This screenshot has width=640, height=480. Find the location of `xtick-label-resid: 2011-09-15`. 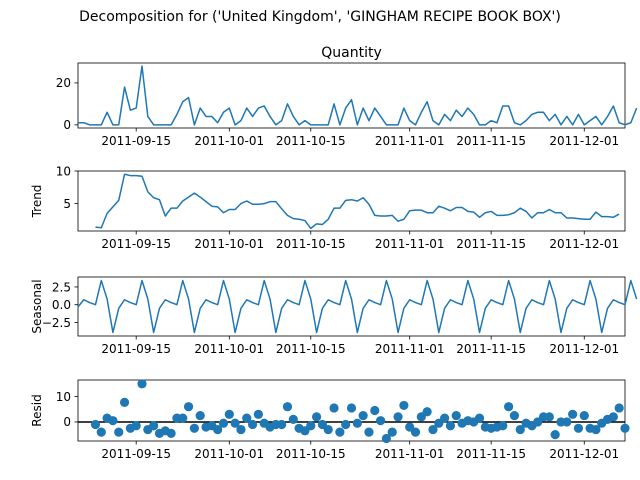

xtick-label-resid: 2011-09-15 is located at coordinates (136, 454).